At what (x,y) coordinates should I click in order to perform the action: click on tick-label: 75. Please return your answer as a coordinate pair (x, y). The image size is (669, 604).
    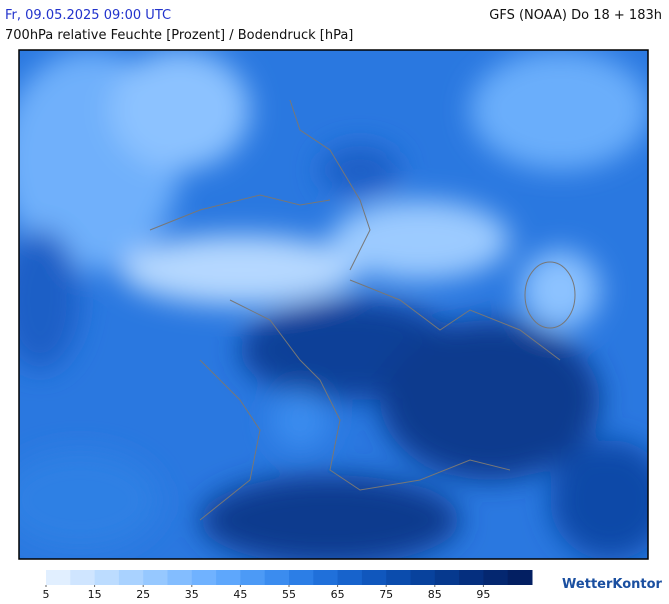
    Looking at the image, I should click on (386, 594).